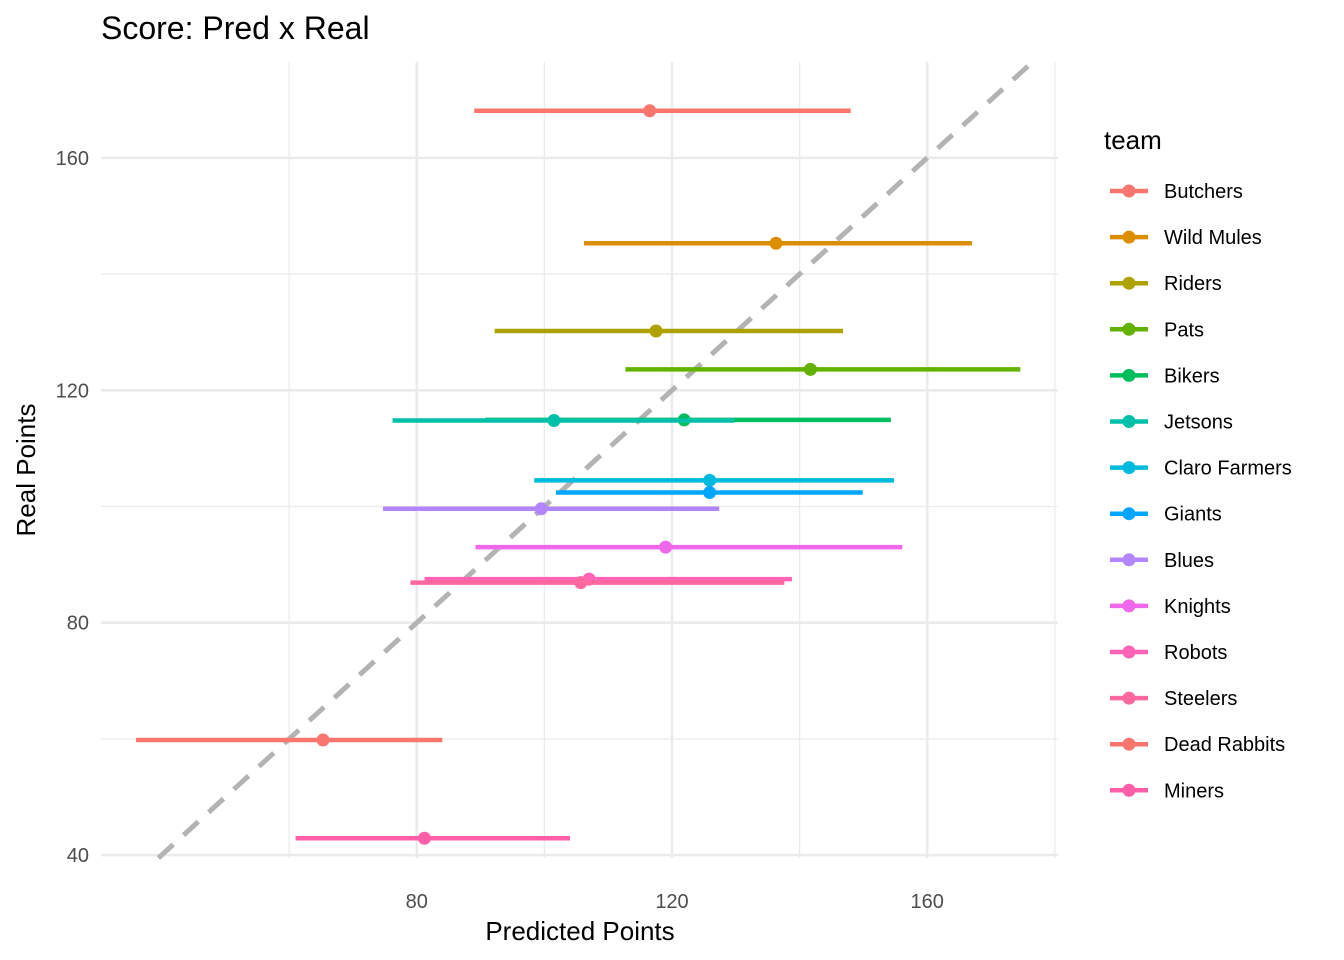 Image resolution: width=1344 pixels, height=960 pixels. Describe the element at coordinates (554, 420) in the screenshot. I see `point-jetsons` at that location.